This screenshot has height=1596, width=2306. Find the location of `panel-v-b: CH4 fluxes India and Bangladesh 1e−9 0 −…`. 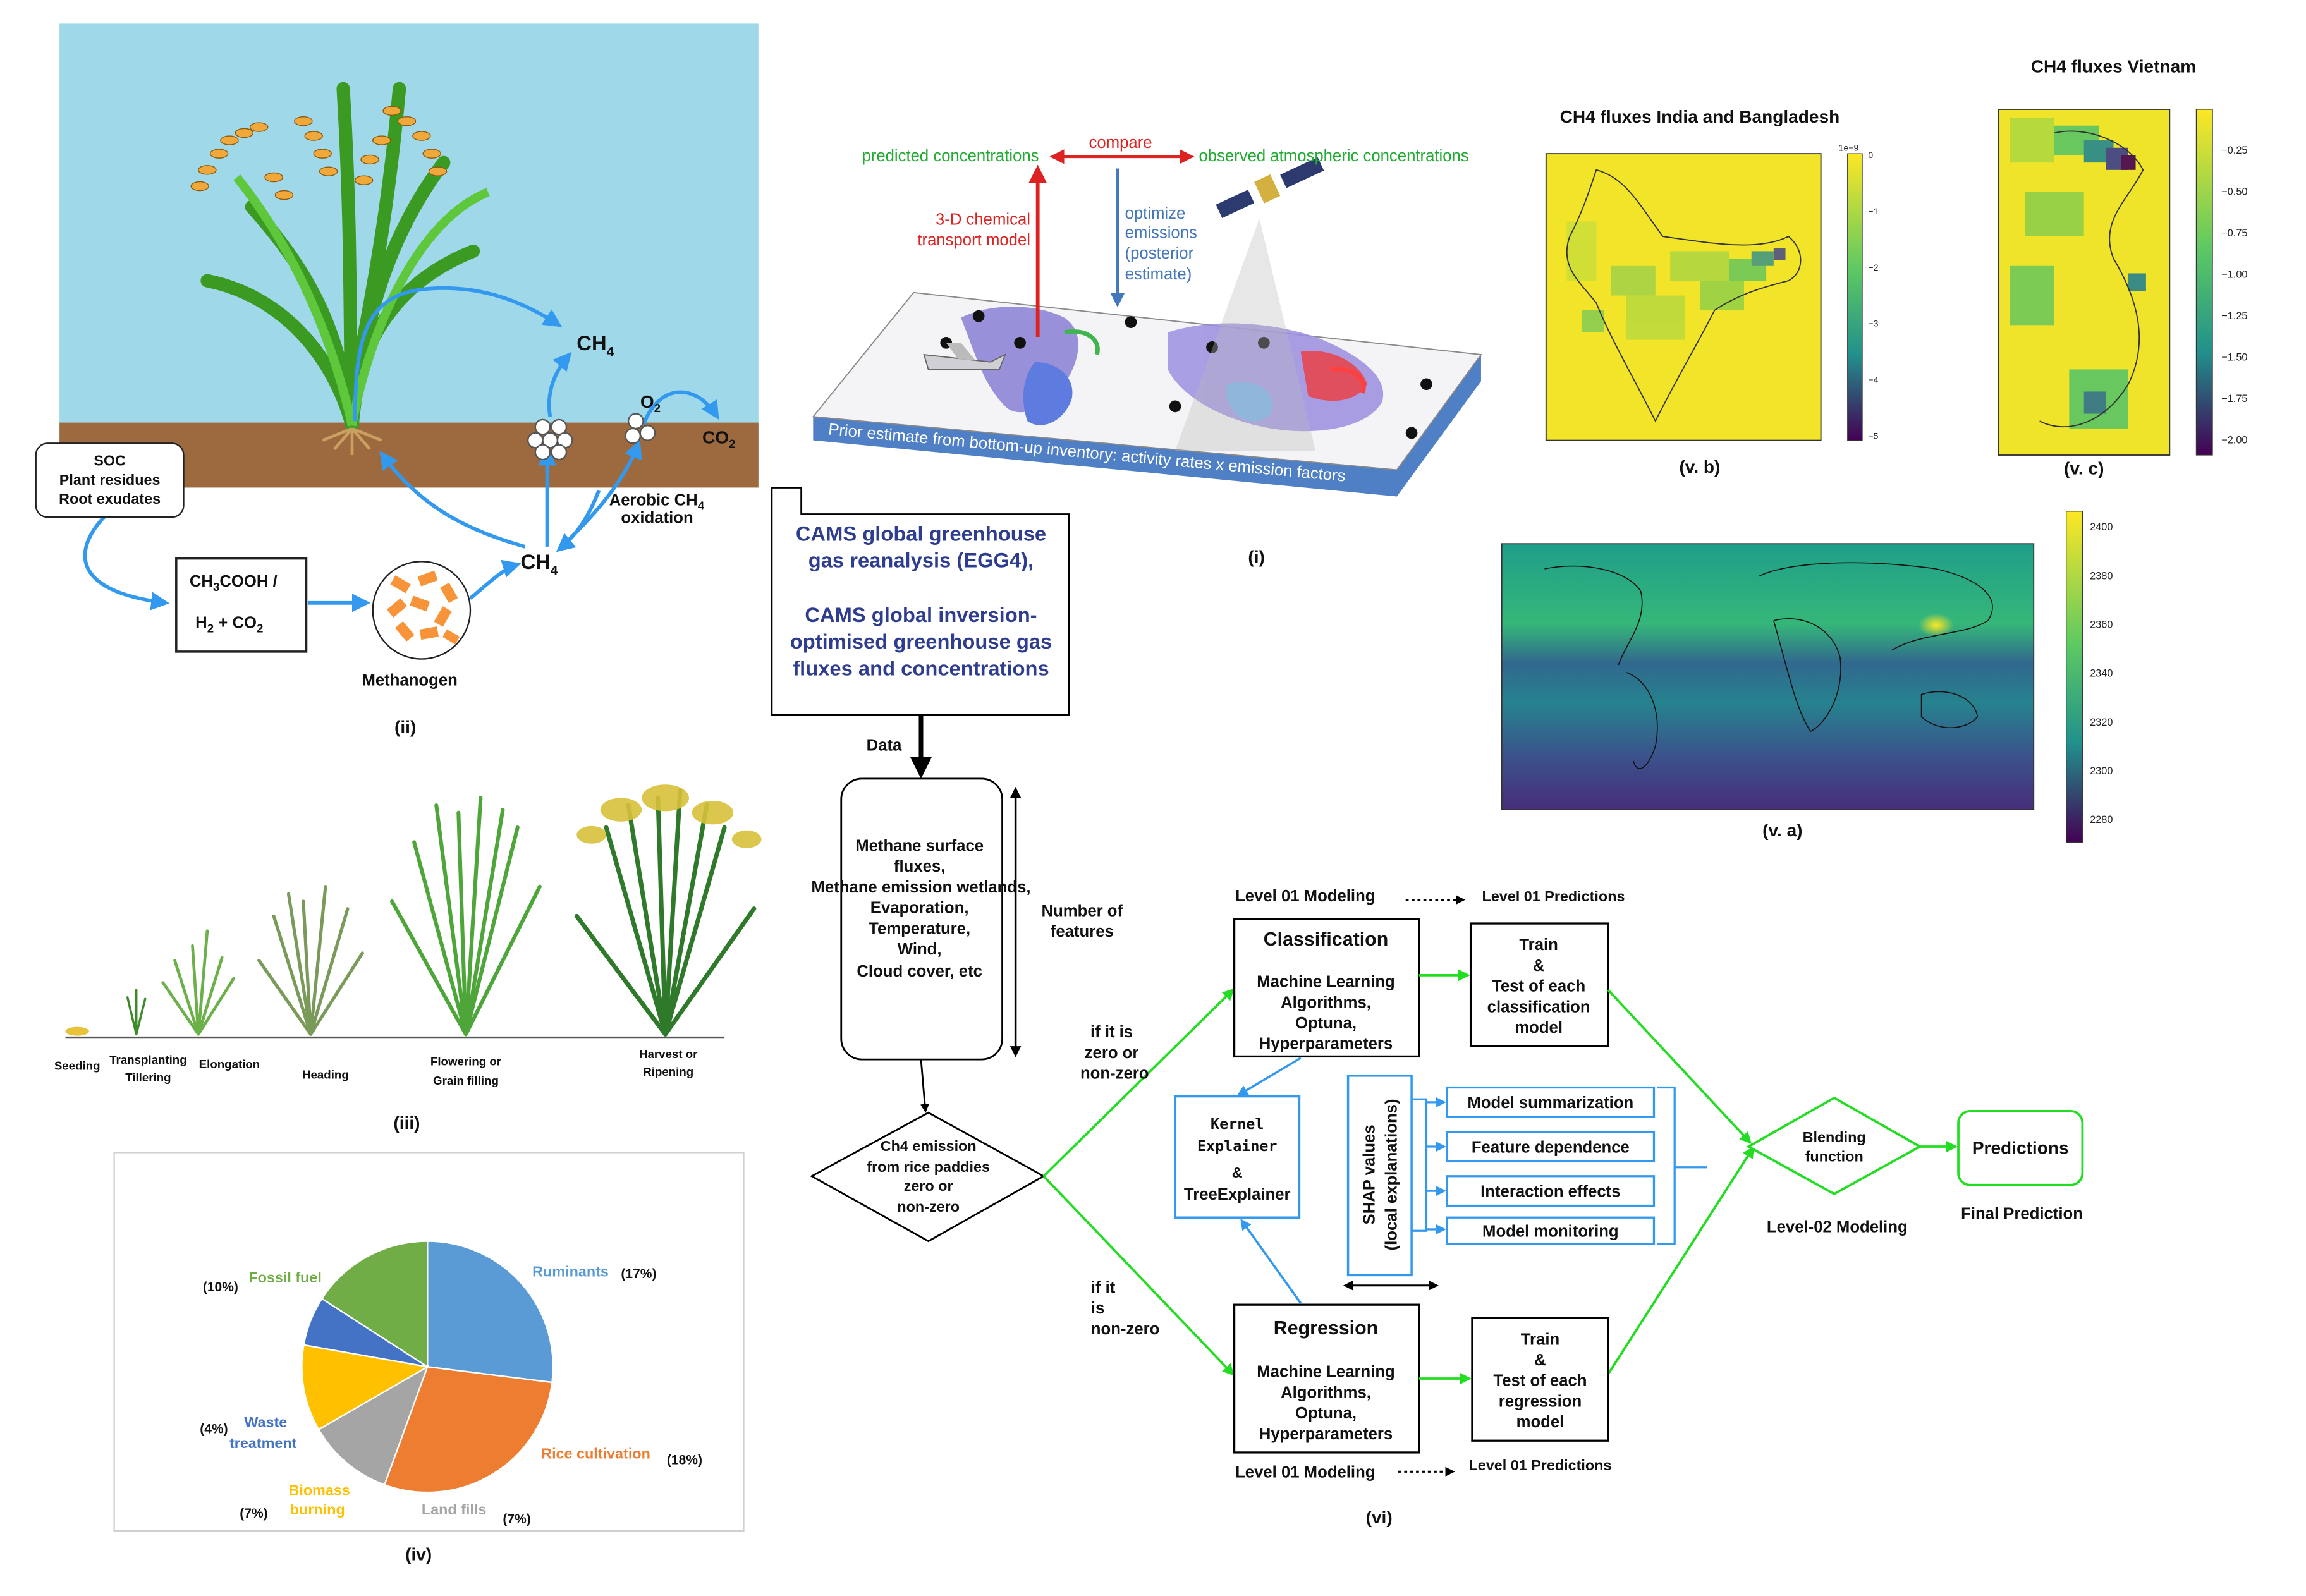

panel-v-b: CH4 fluxes India and Bangladesh 1e−9 0 −… is located at coordinates (1712, 292).